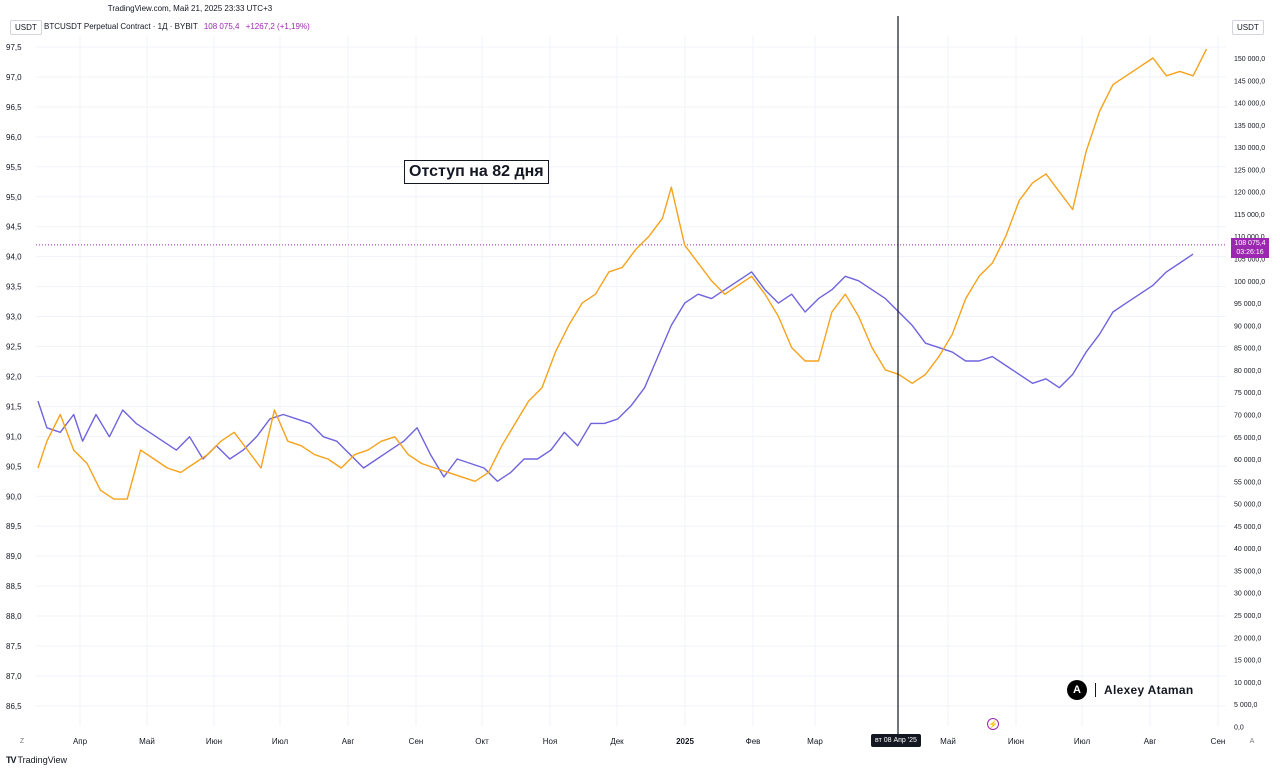 This screenshot has height=772, width=1280. What do you see at coordinates (1249, 193) in the screenshot?
I see `right-tick-label: 120 000,0` at bounding box center [1249, 193].